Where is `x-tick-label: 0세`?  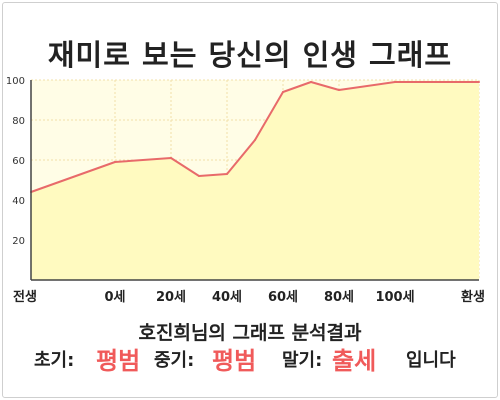 x-tick-label: 0세 is located at coordinates (114, 297).